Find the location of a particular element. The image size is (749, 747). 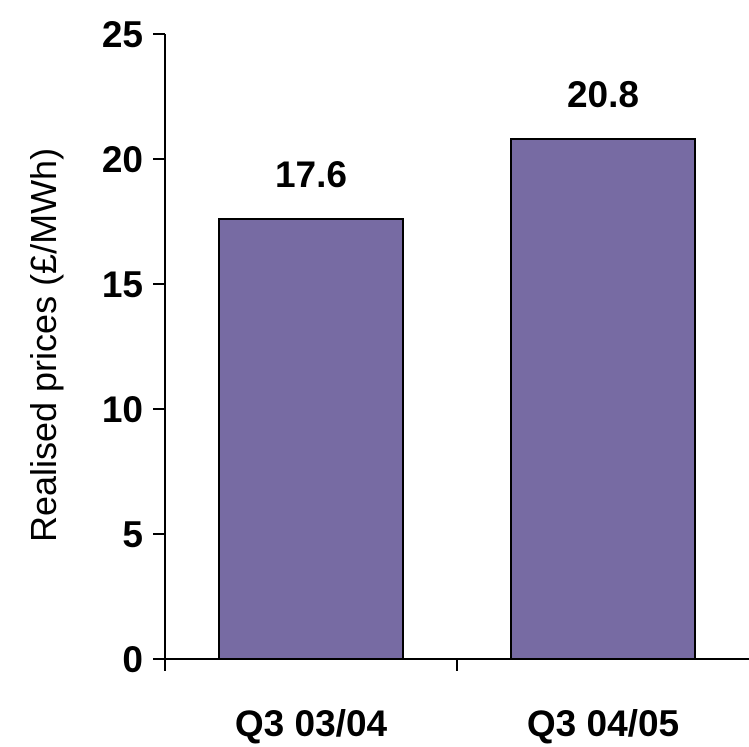

x-category-label: Q3 03/04 is located at coordinates (311, 723).